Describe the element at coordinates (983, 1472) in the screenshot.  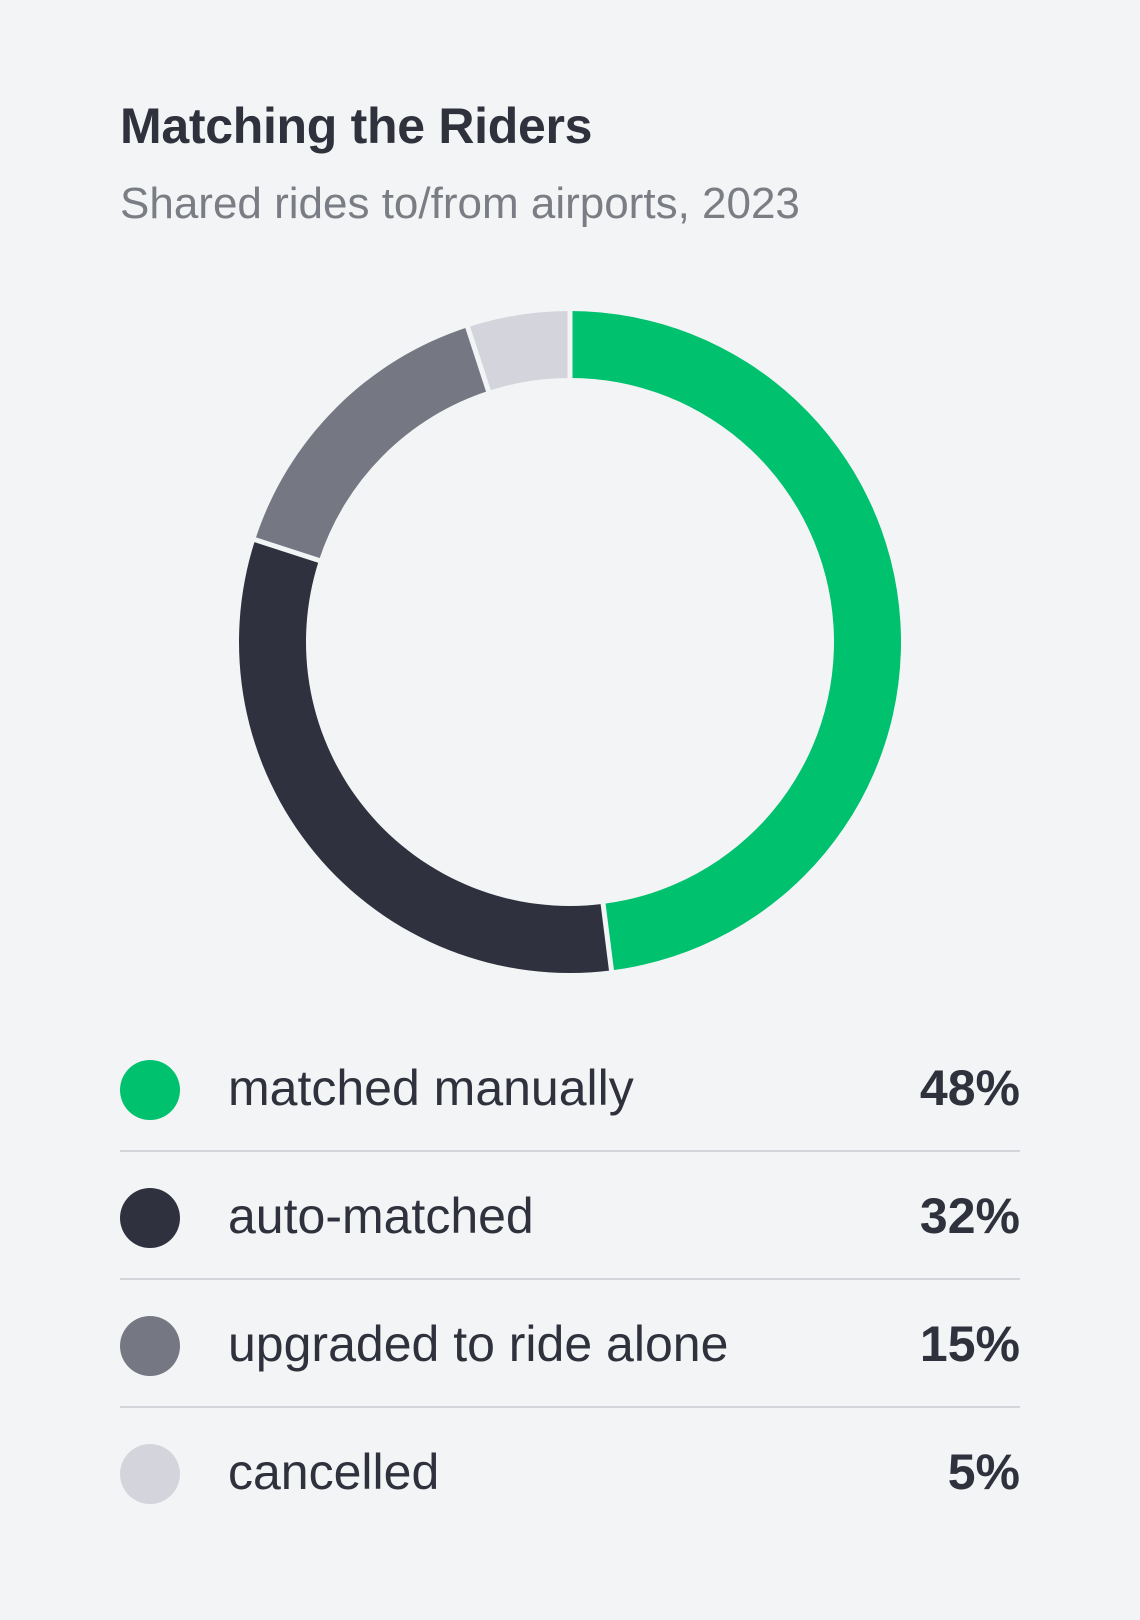
I see `legend-value: 5%` at that location.